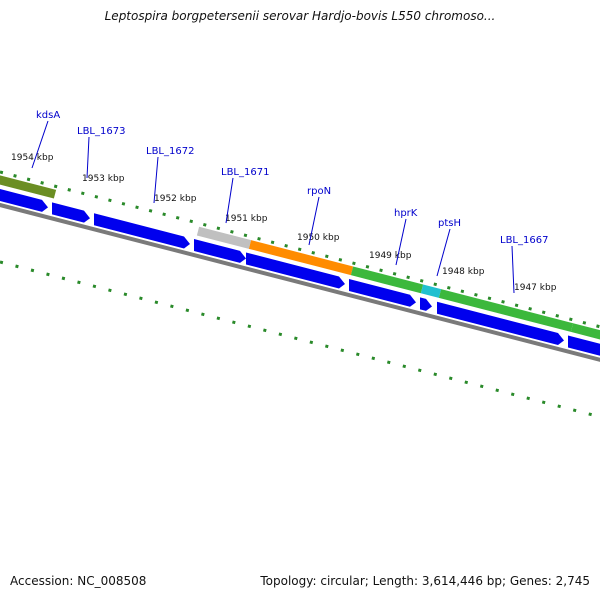  Describe the element at coordinates (431, 291) in the screenshot. I see `gene-feature-ptsH` at that location.